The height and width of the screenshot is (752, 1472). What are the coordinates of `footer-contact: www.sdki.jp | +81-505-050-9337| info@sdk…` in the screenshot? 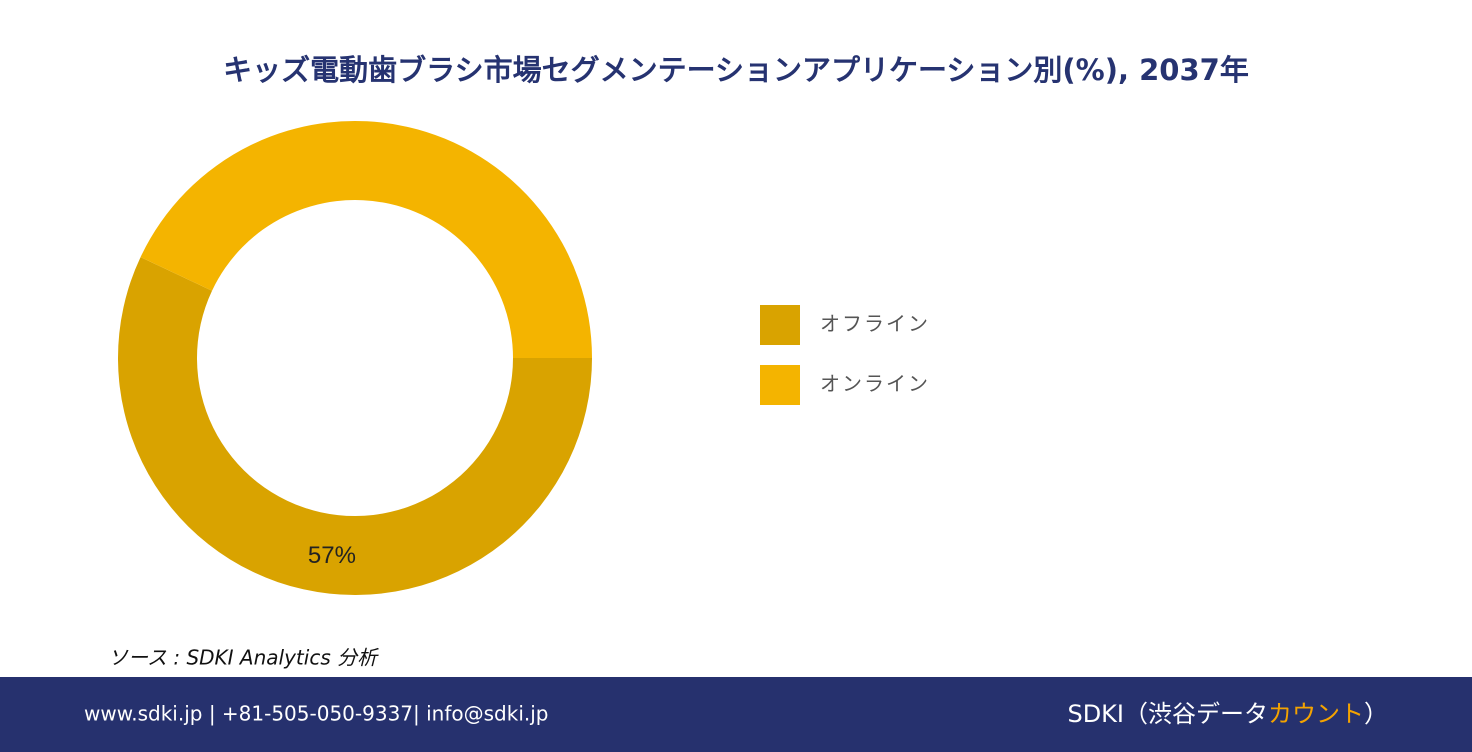 It's located at (316, 714).